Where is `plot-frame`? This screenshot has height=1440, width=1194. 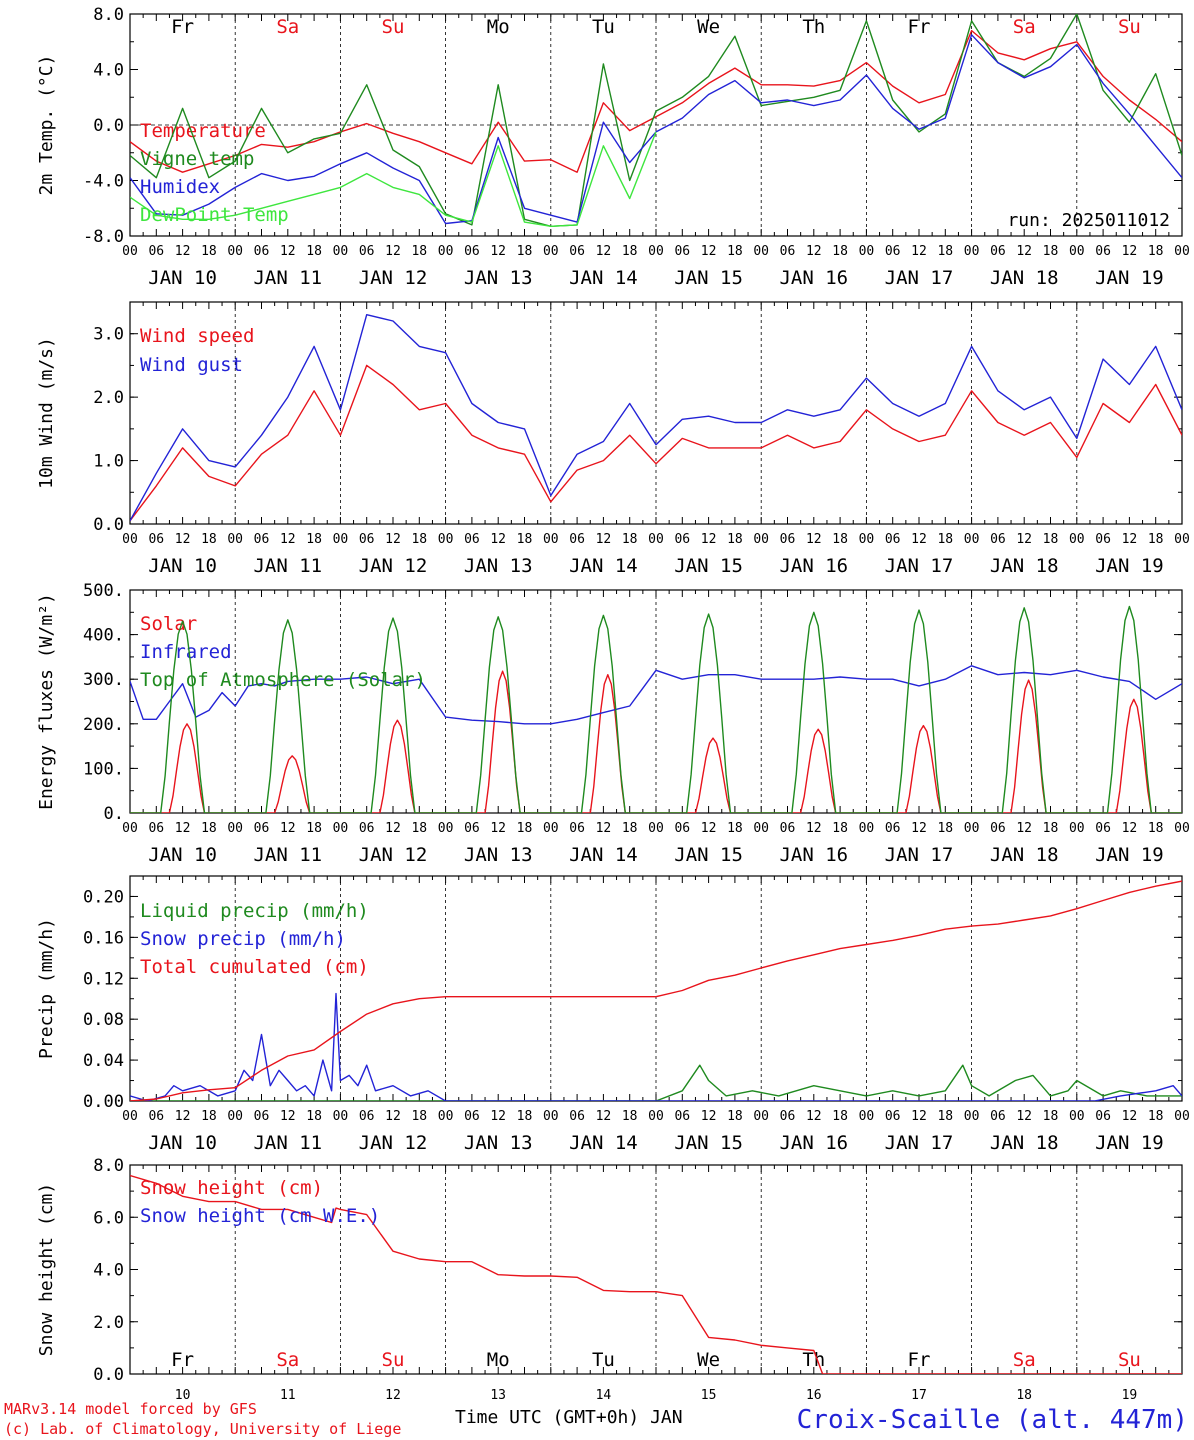
plot-frame is located at coordinates (656, 701).